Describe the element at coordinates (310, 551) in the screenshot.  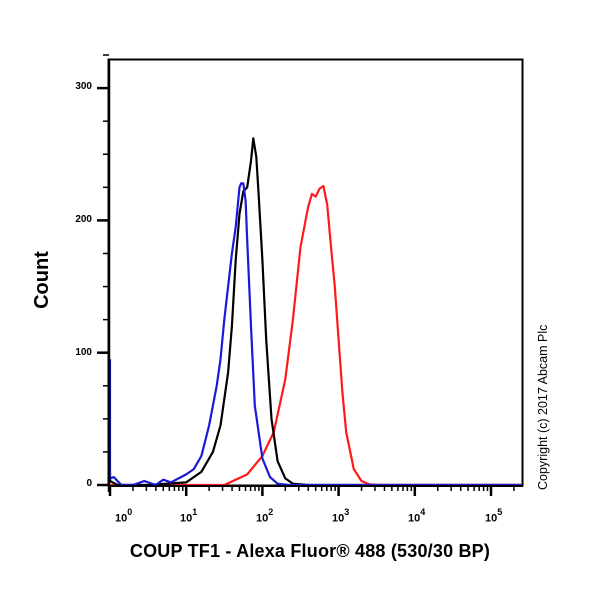
I see `x-axis-title: COUP TF1 - Alexa Fluor® 488 (530/30 BP)` at that location.